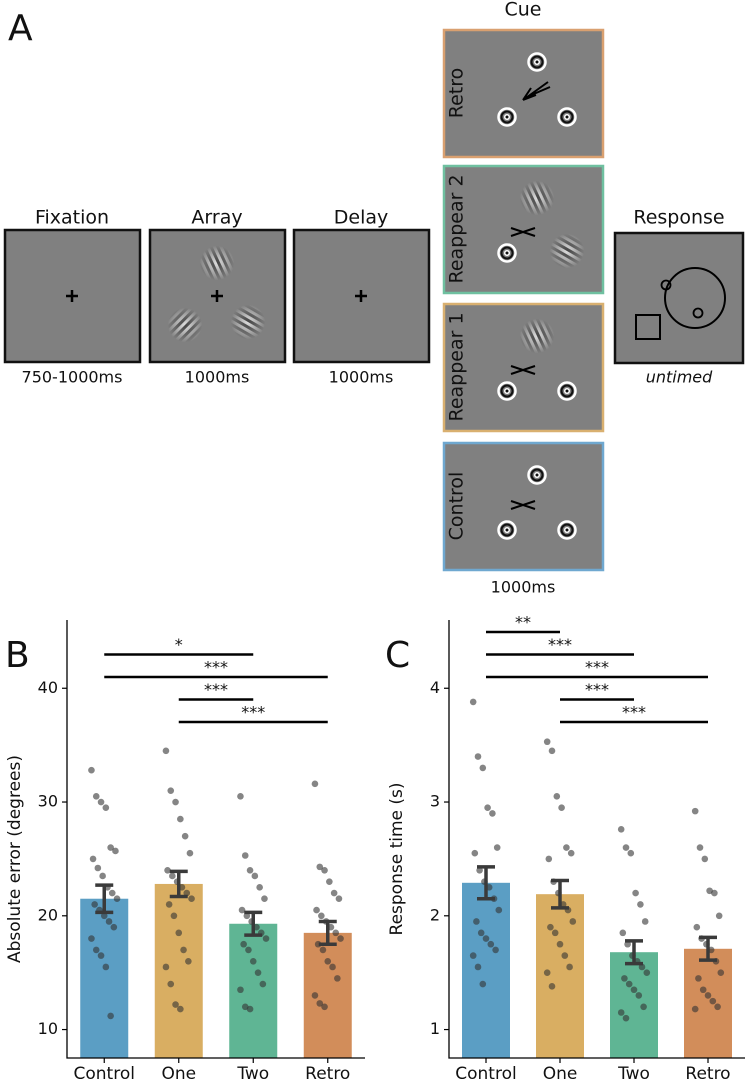  What do you see at coordinates (560, 1074) in the screenshot?
I see `x-tick-label: One` at bounding box center [560, 1074].